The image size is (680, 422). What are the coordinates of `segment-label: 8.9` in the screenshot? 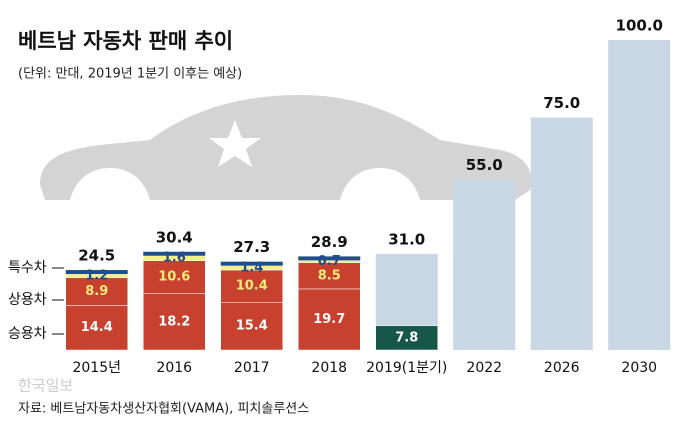 It's located at (96, 291).